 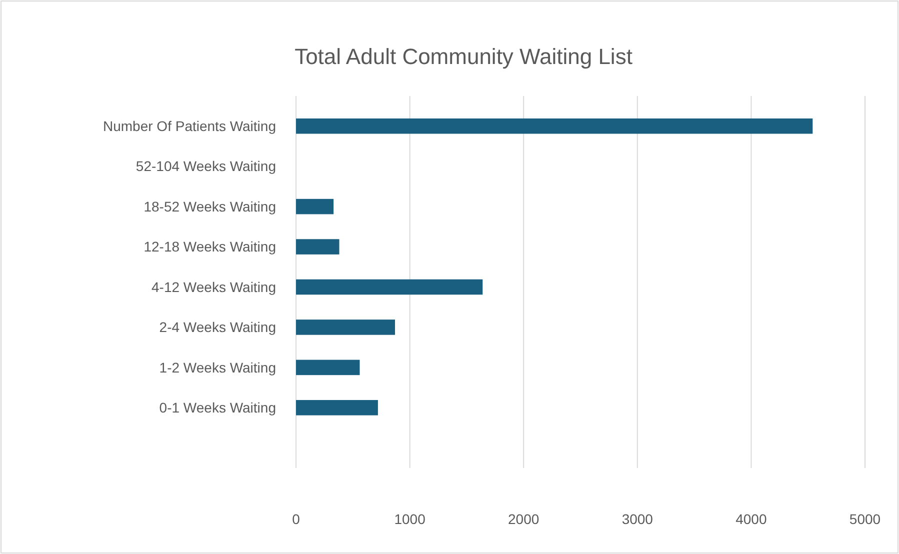 What do you see at coordinates (217, 367) in the screenshot?
I see `y-tick-label: 1-2 Weeks Waiting` at bounding box center [217, 367].